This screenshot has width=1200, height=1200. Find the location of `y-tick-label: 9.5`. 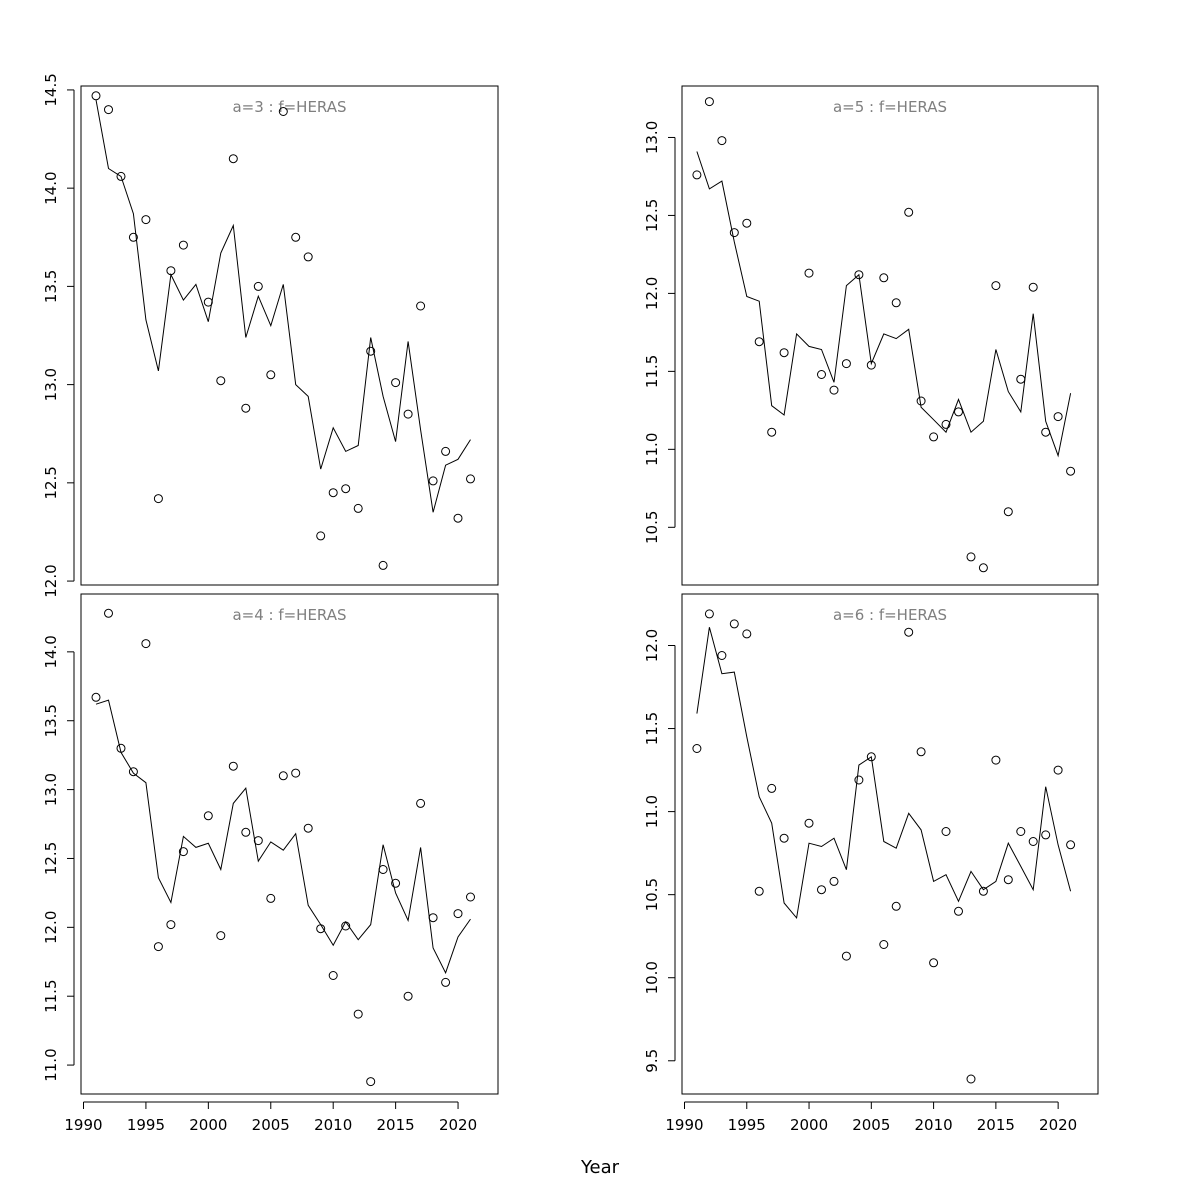

y-tick-label: 9.5 is located at coordinates (652, 1061).